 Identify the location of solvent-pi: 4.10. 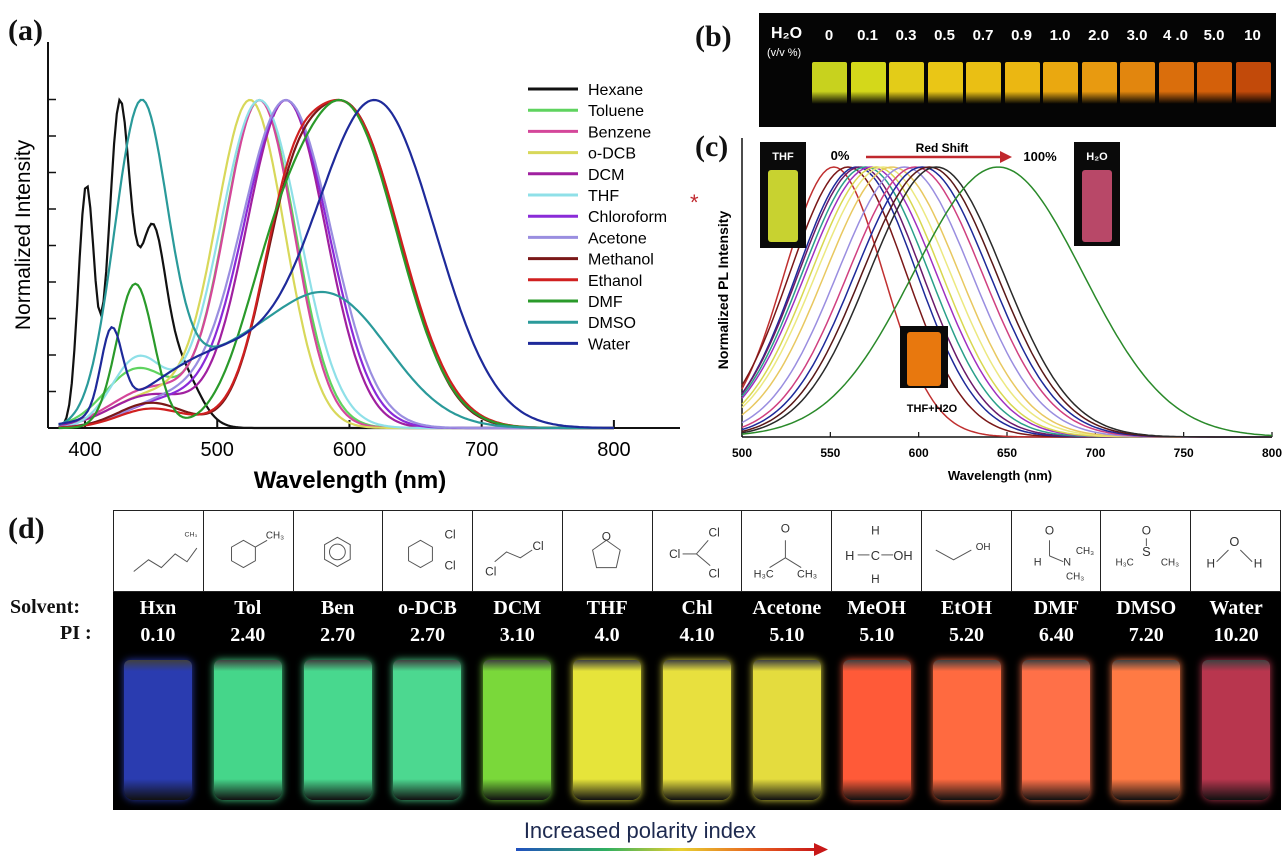
(697, 635).